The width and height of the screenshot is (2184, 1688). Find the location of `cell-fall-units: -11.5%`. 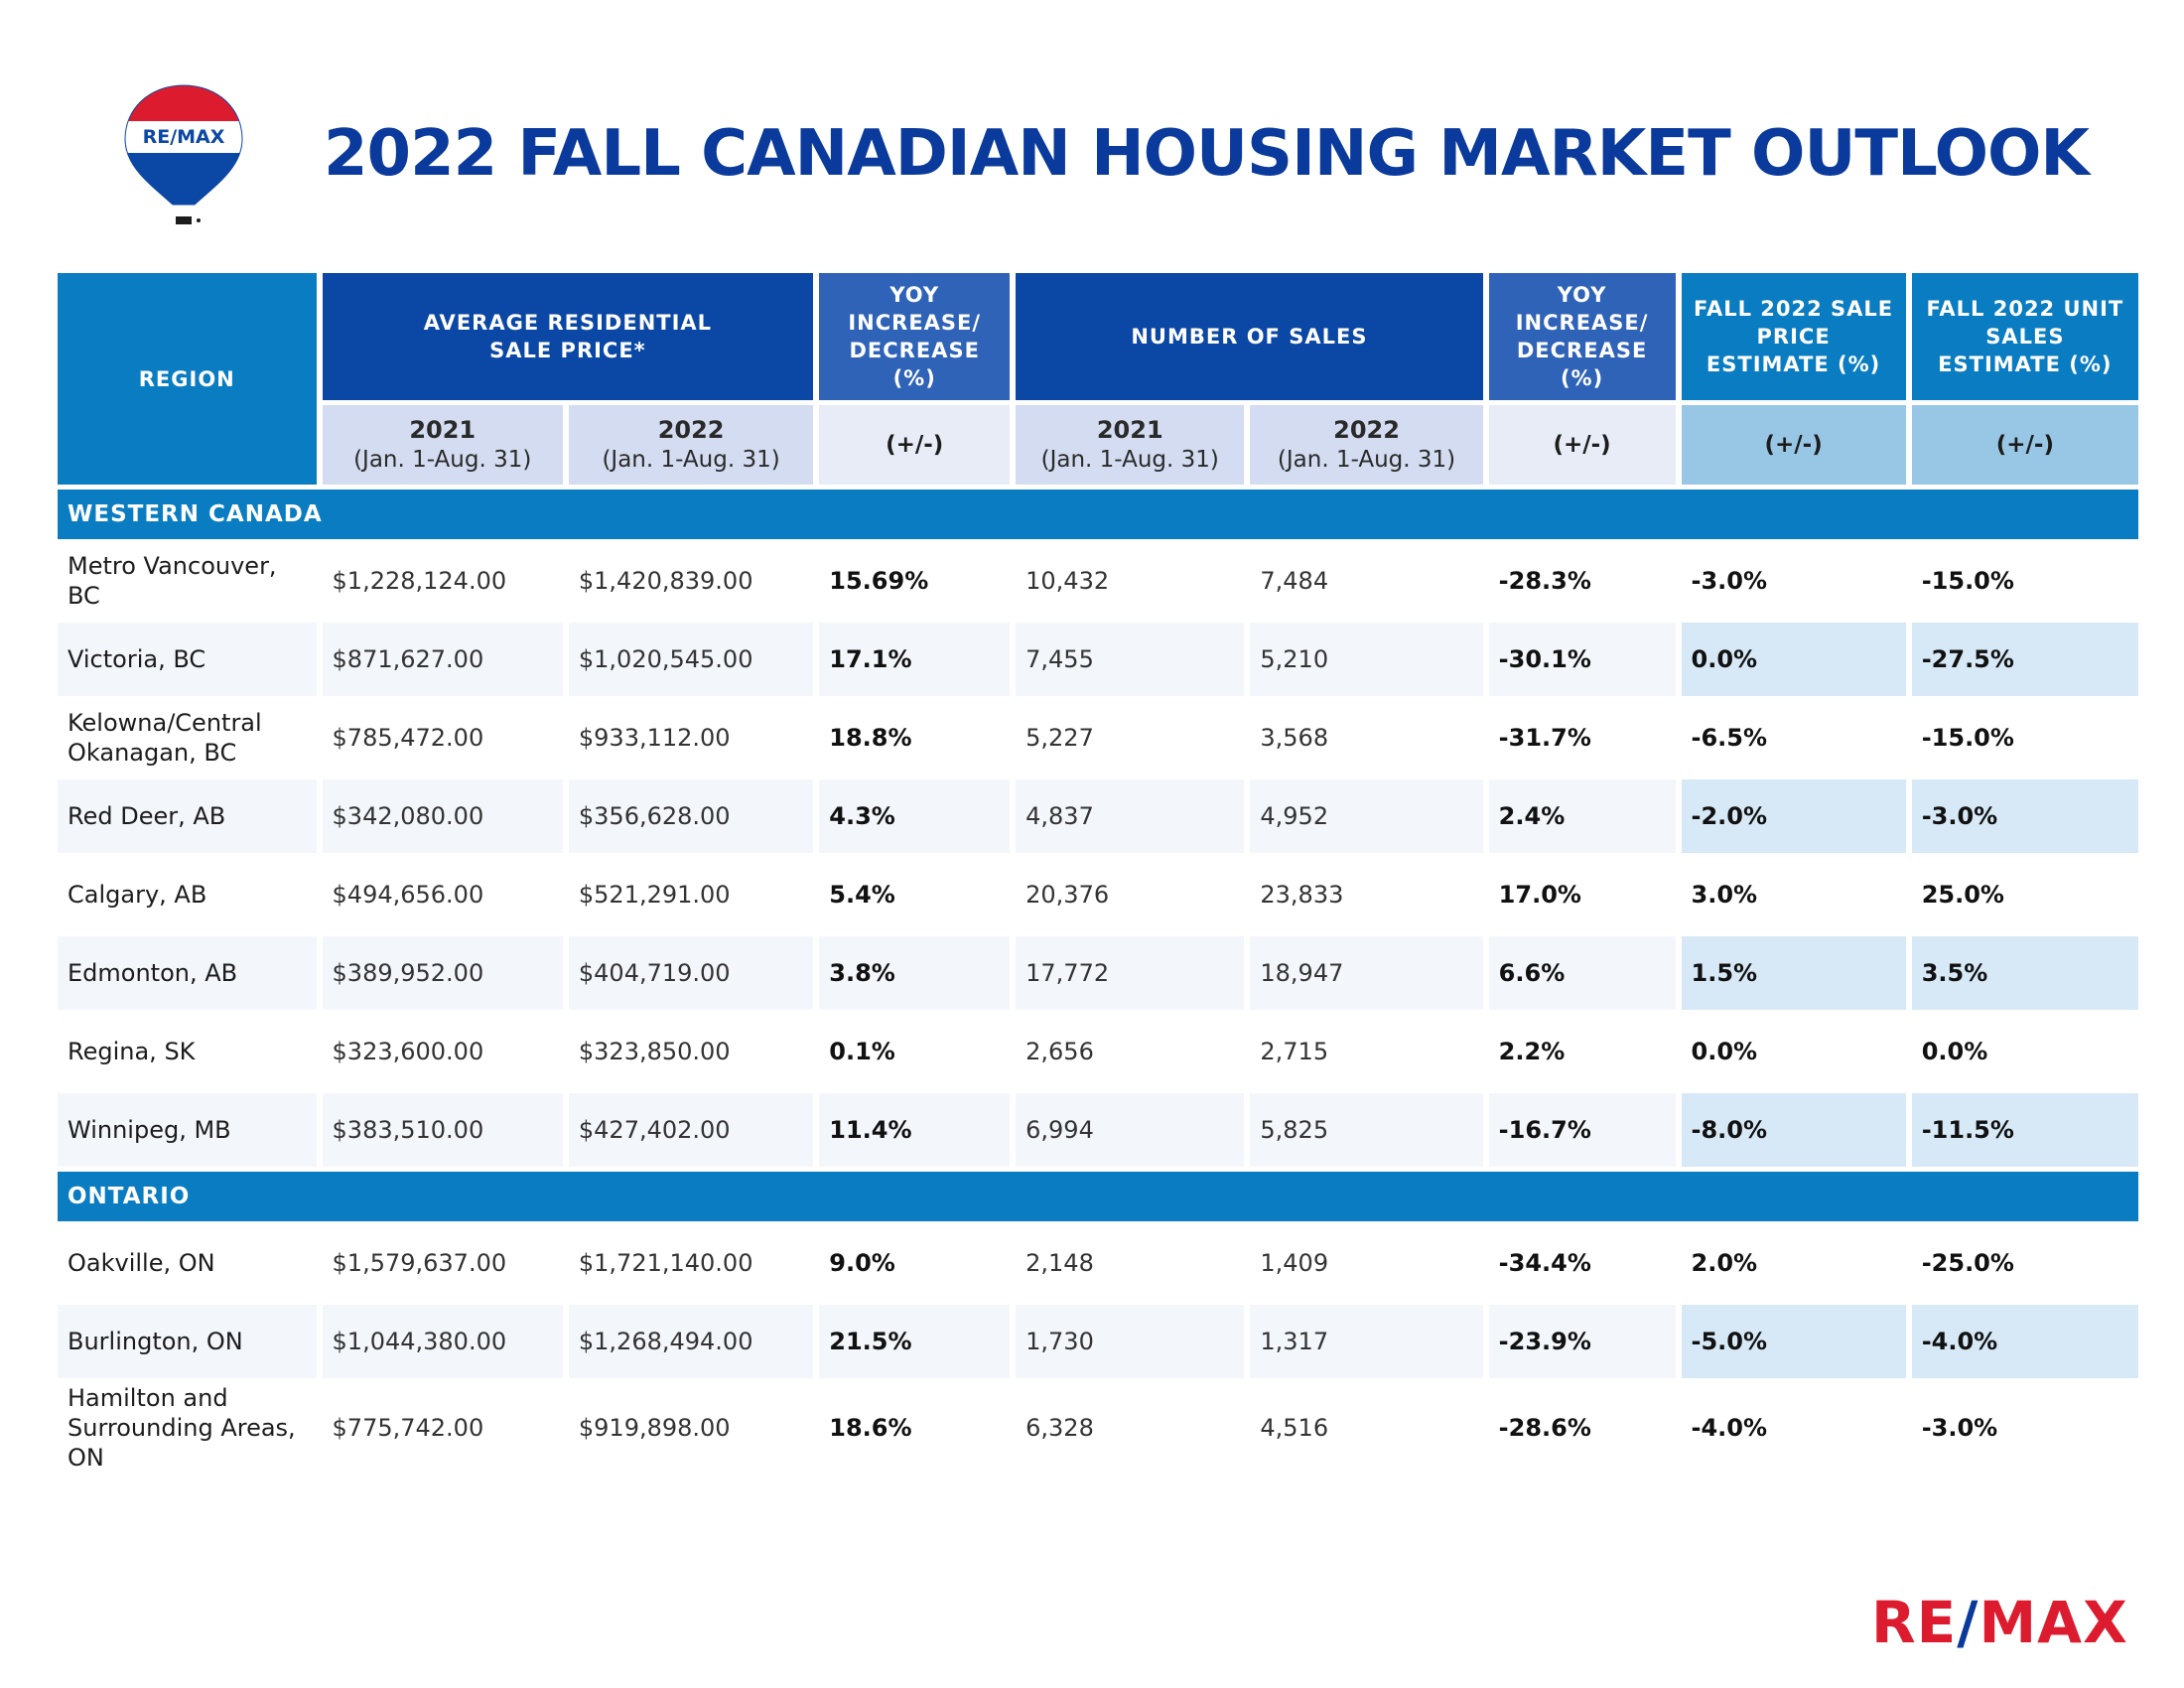

cell-fall-units: -11.5% is located at coordinates (2024, 1130).